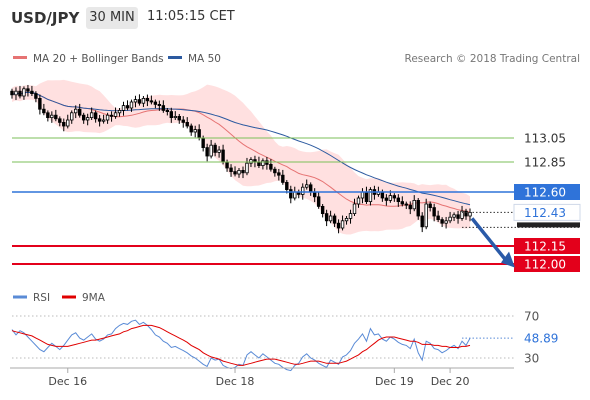  Describe the element at coordinates (545, 265) in the screenshot. I see `level-label-112.00: 112.00` at that location.